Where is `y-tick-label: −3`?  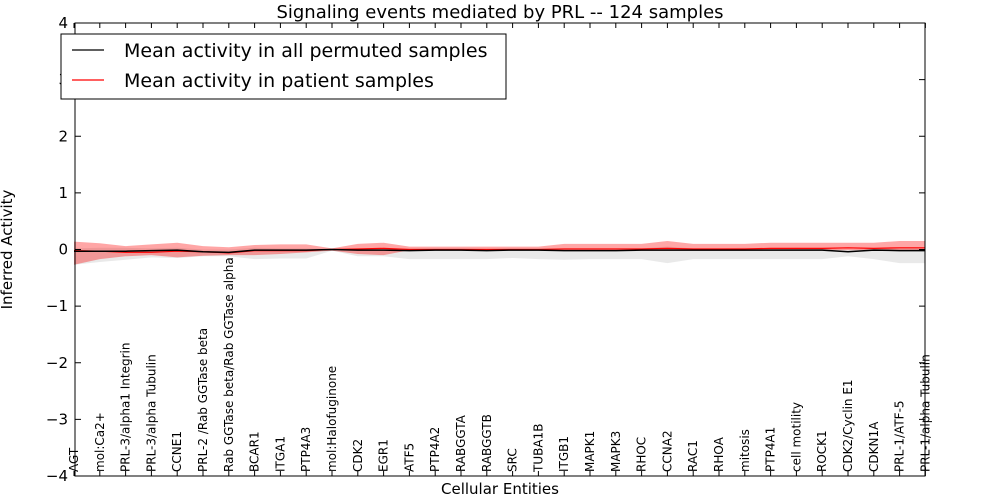 y-tick-label: −3 is located at coordinates (57, 419).